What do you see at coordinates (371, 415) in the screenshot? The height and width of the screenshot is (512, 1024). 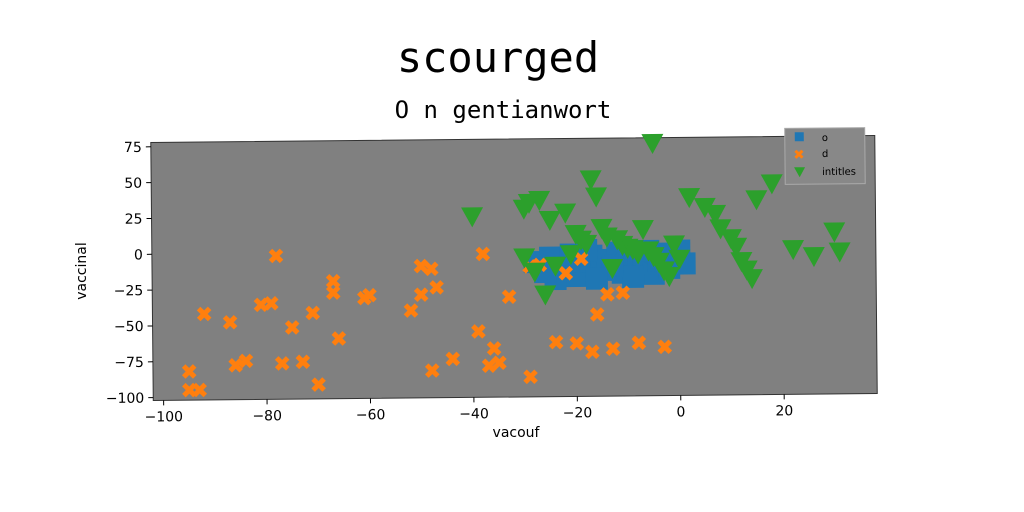 I see `x-tick-label-2: −60` at bounding box center [371, 415].